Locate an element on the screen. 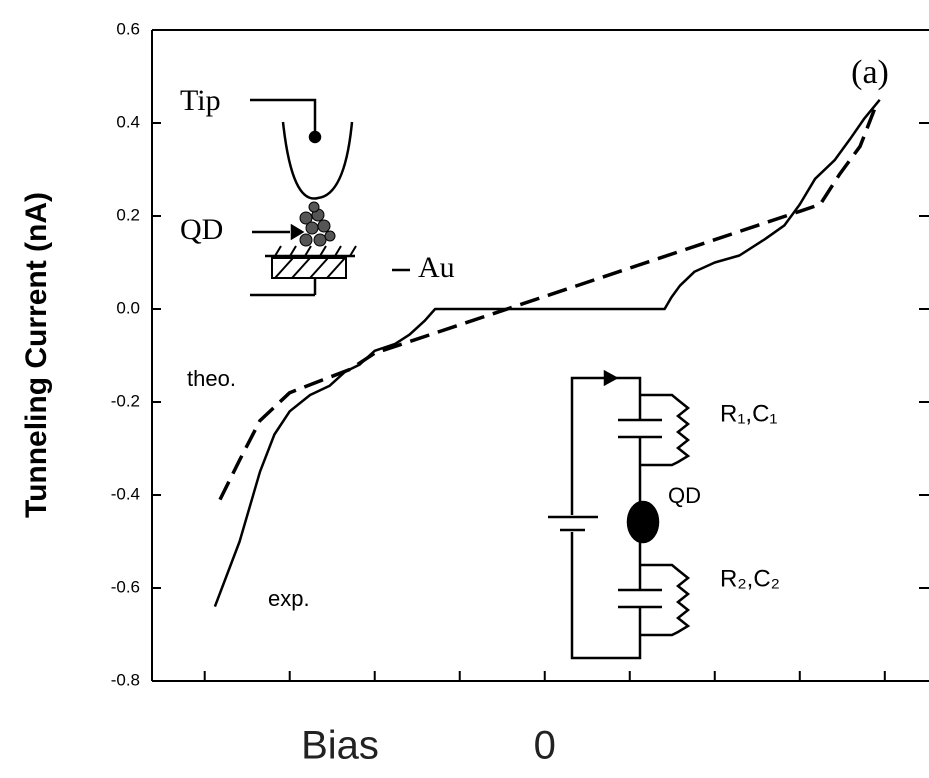  y-axis-label: Tunneling Current (nA) is located at coordinates (36, 355).